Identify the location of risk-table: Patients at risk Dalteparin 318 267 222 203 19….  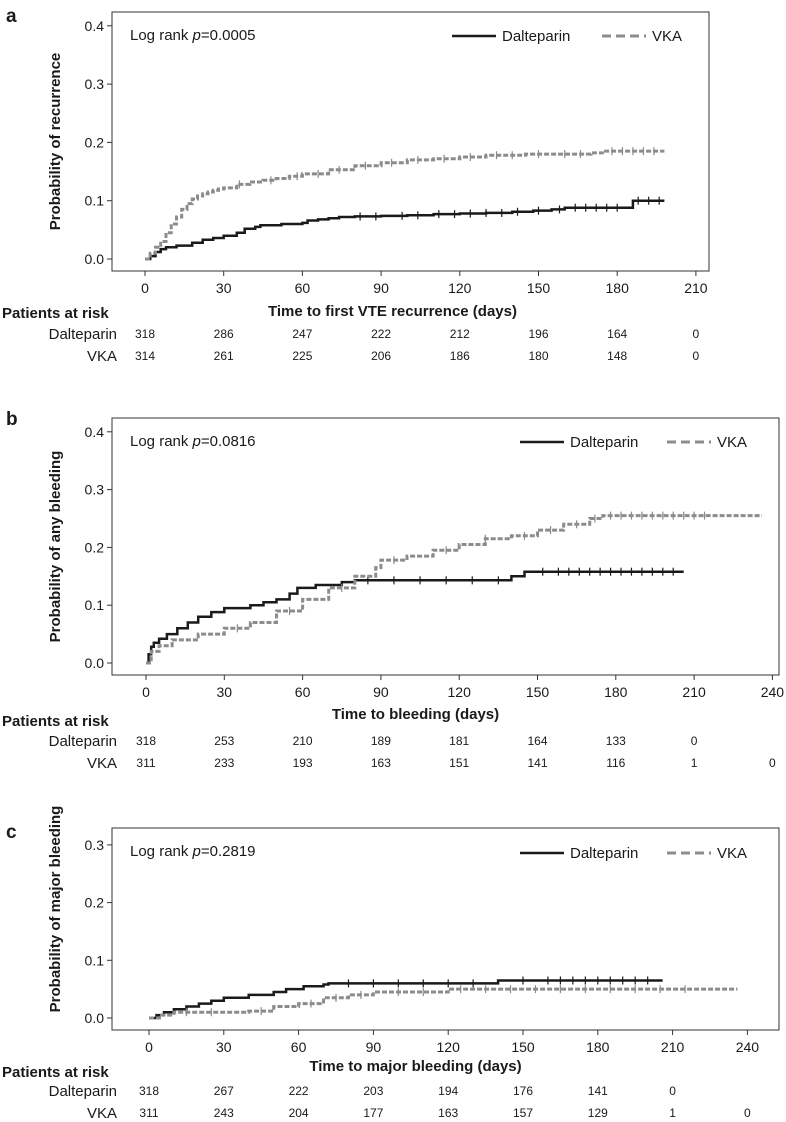
(376, 1093).